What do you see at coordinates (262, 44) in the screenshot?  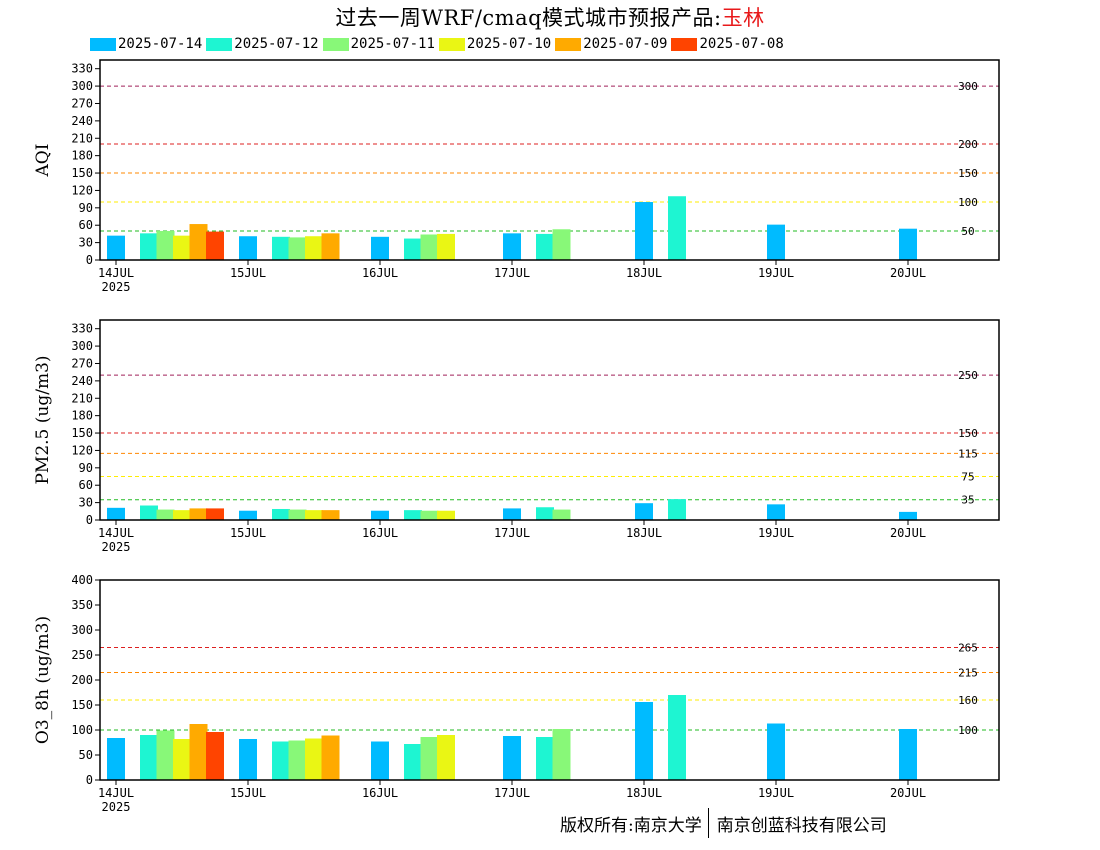 I see `legend-item: 2025-07-12` at bounding box center [262, 44].